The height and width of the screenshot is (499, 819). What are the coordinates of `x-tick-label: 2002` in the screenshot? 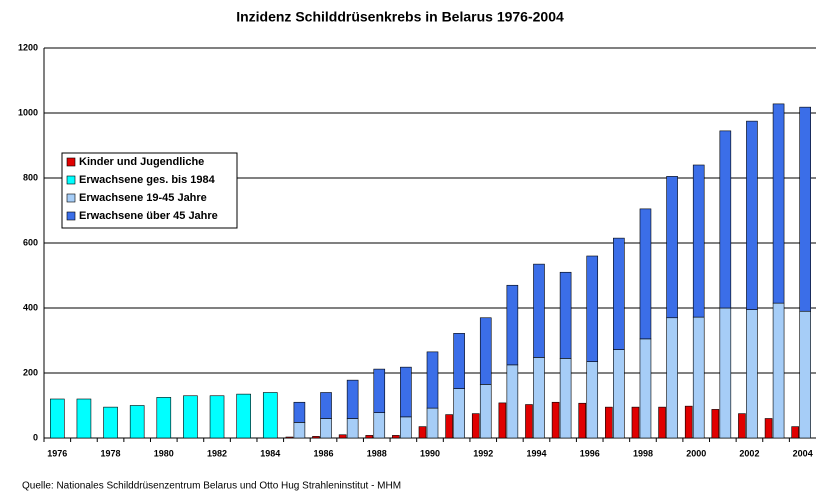 It's located at (749, 453).